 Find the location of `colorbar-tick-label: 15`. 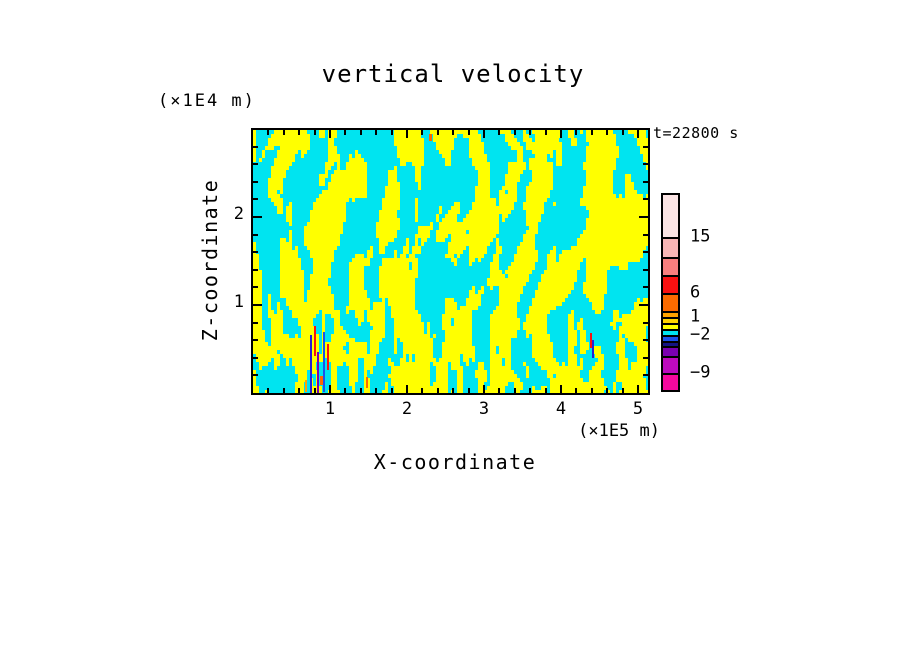

colorbar-tick-label: 15 is located at coordinates (700, 236).